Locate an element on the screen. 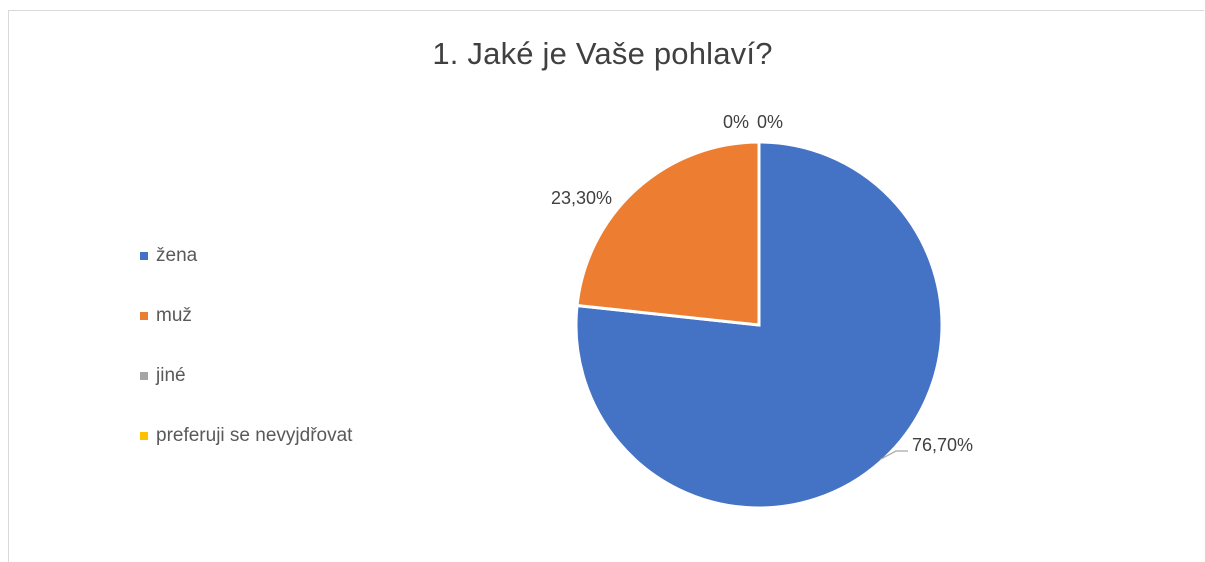 The image size is (1205, 562). data-label-muz: 23,30% is located at coordinates (581, 198).